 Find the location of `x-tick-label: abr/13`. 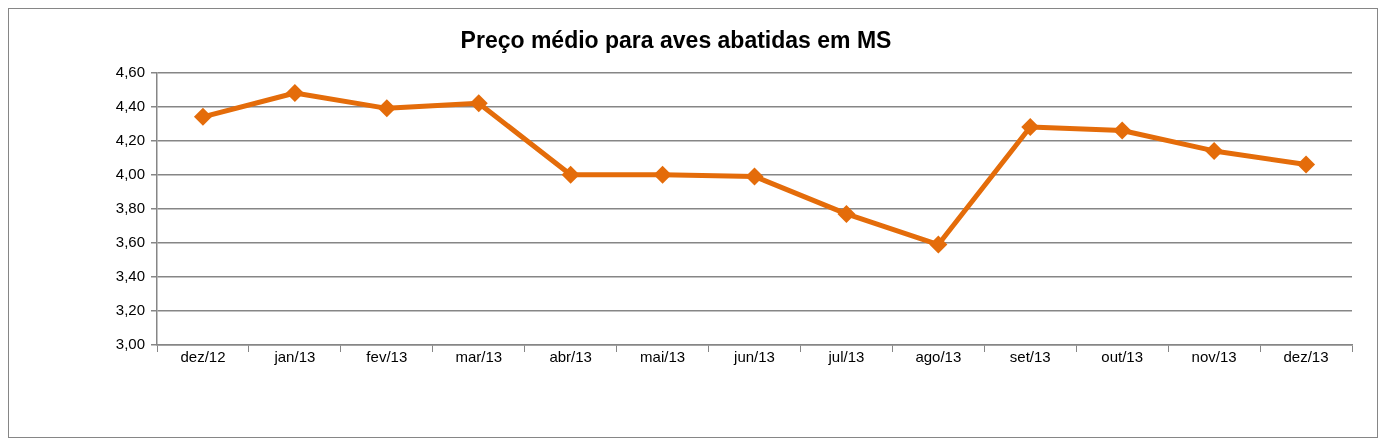

x-tick-label: abr/13 is located at coordinates (570, 357).